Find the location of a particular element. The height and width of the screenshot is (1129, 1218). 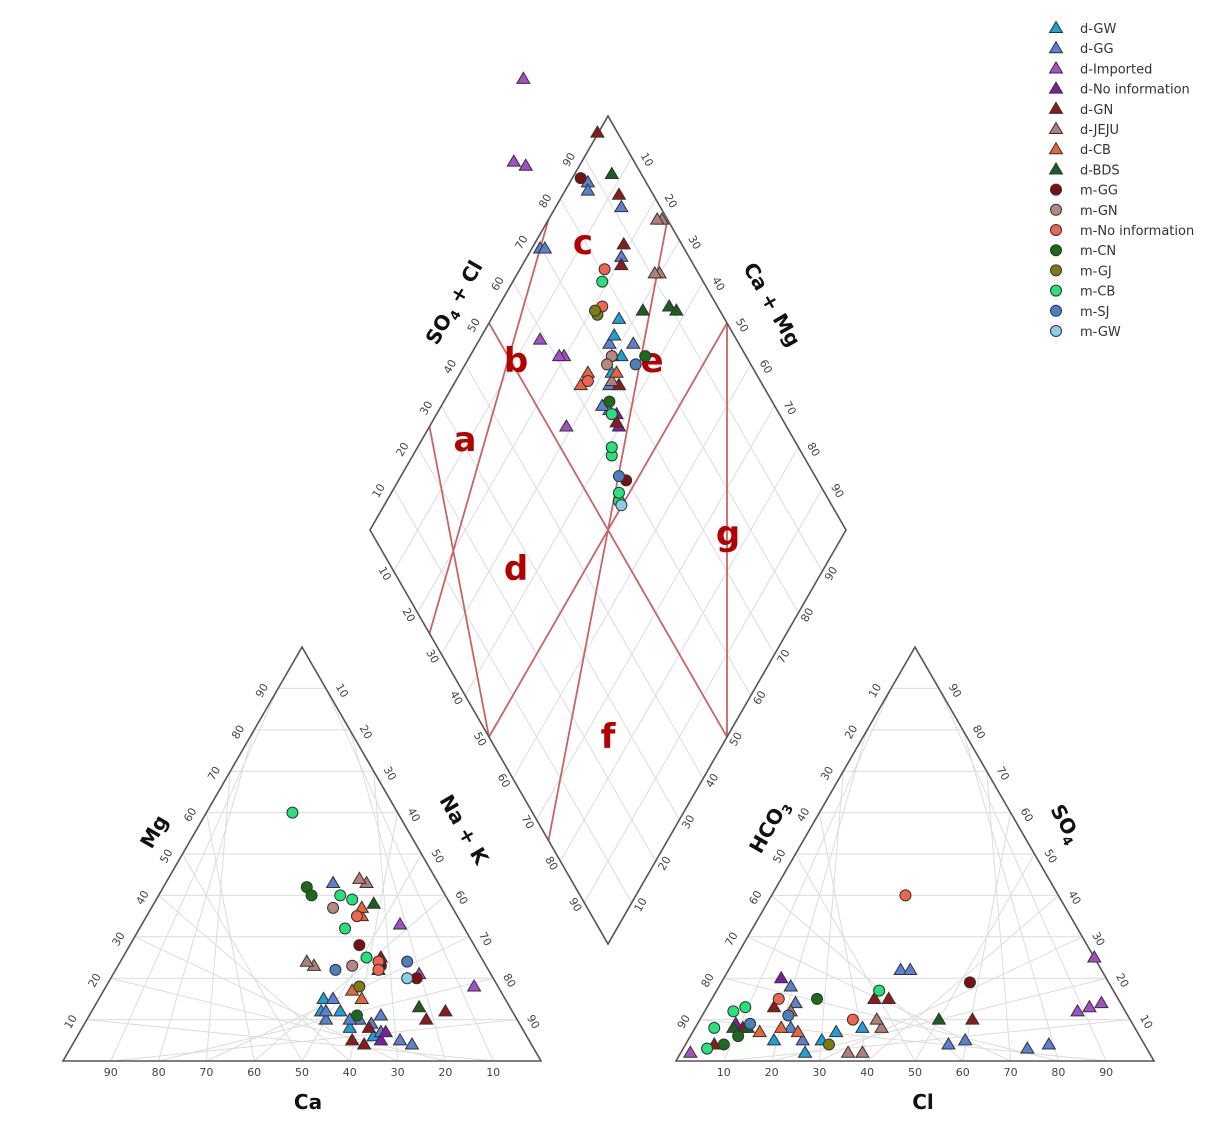

point-m-gj-anion is located at coordinates (828, 1044).